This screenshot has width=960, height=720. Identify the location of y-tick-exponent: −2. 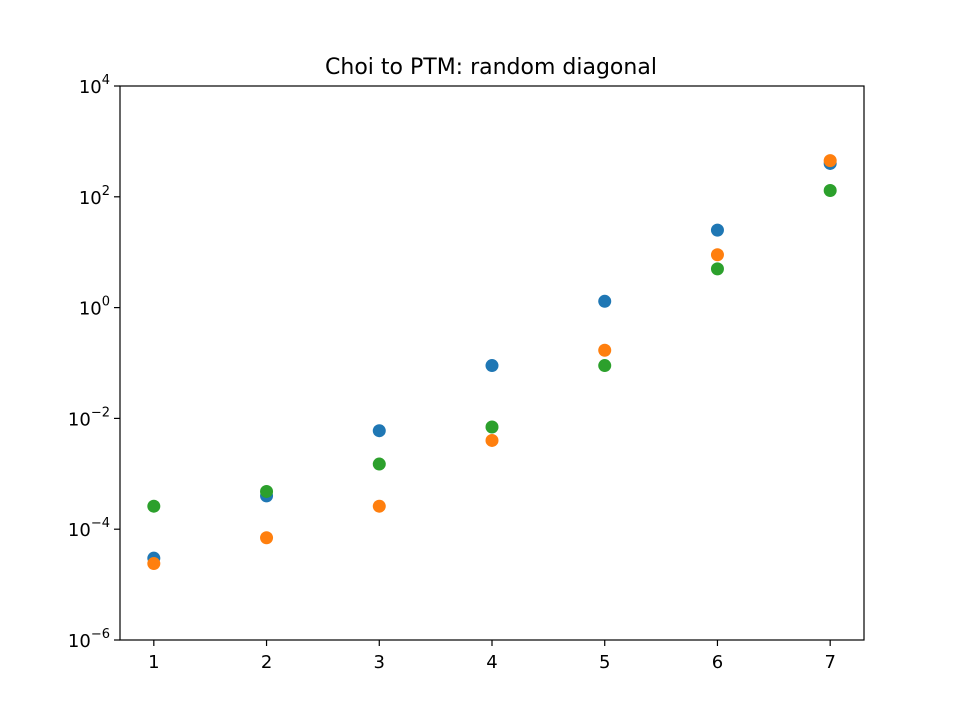
(100, 412).